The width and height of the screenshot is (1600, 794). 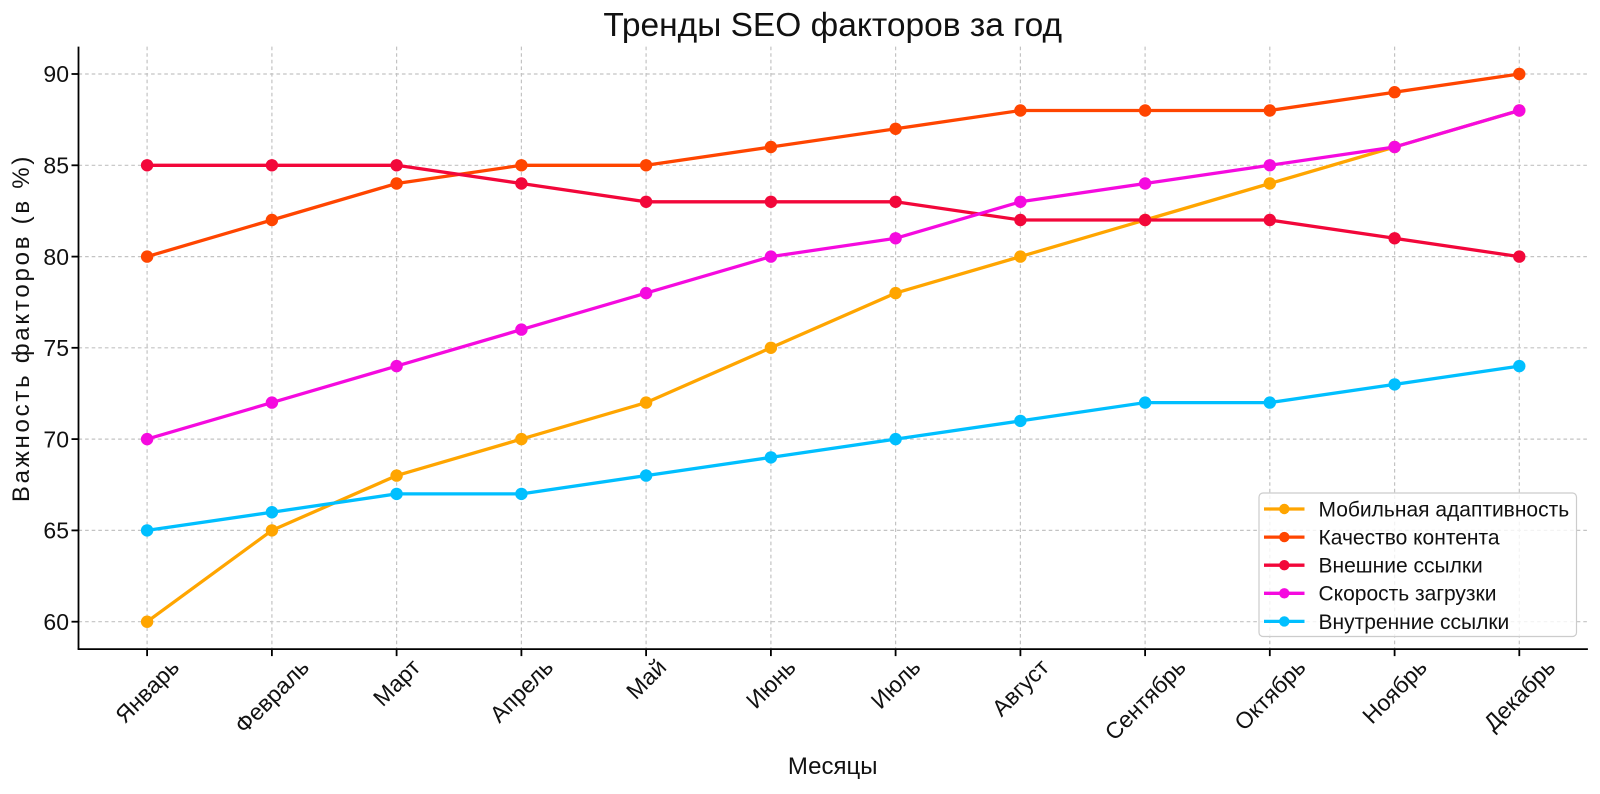 I want to click on svg-text: Качество контента, so click(x=1409, y=538).